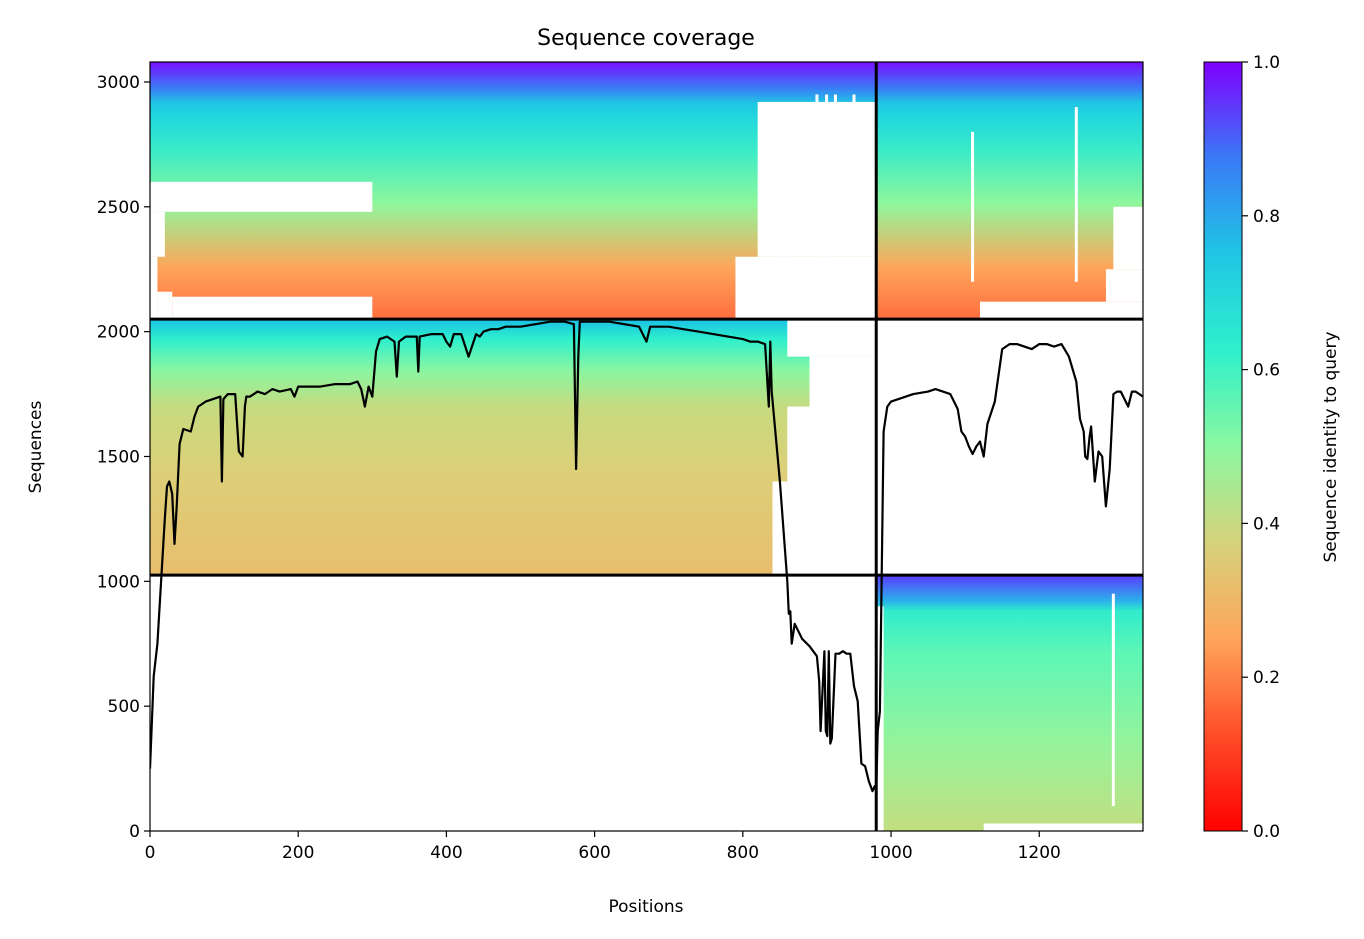 The image size is (1364, 939). What do you see at coordinates (743, 853) in the screenshot?
I see `x-tick-label: 800` at bounding box center [743, 853].